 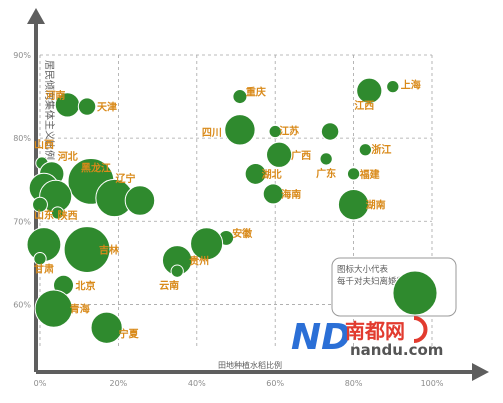 I want to click on data-point-label: 辽宁, so click(x=125, y=178).